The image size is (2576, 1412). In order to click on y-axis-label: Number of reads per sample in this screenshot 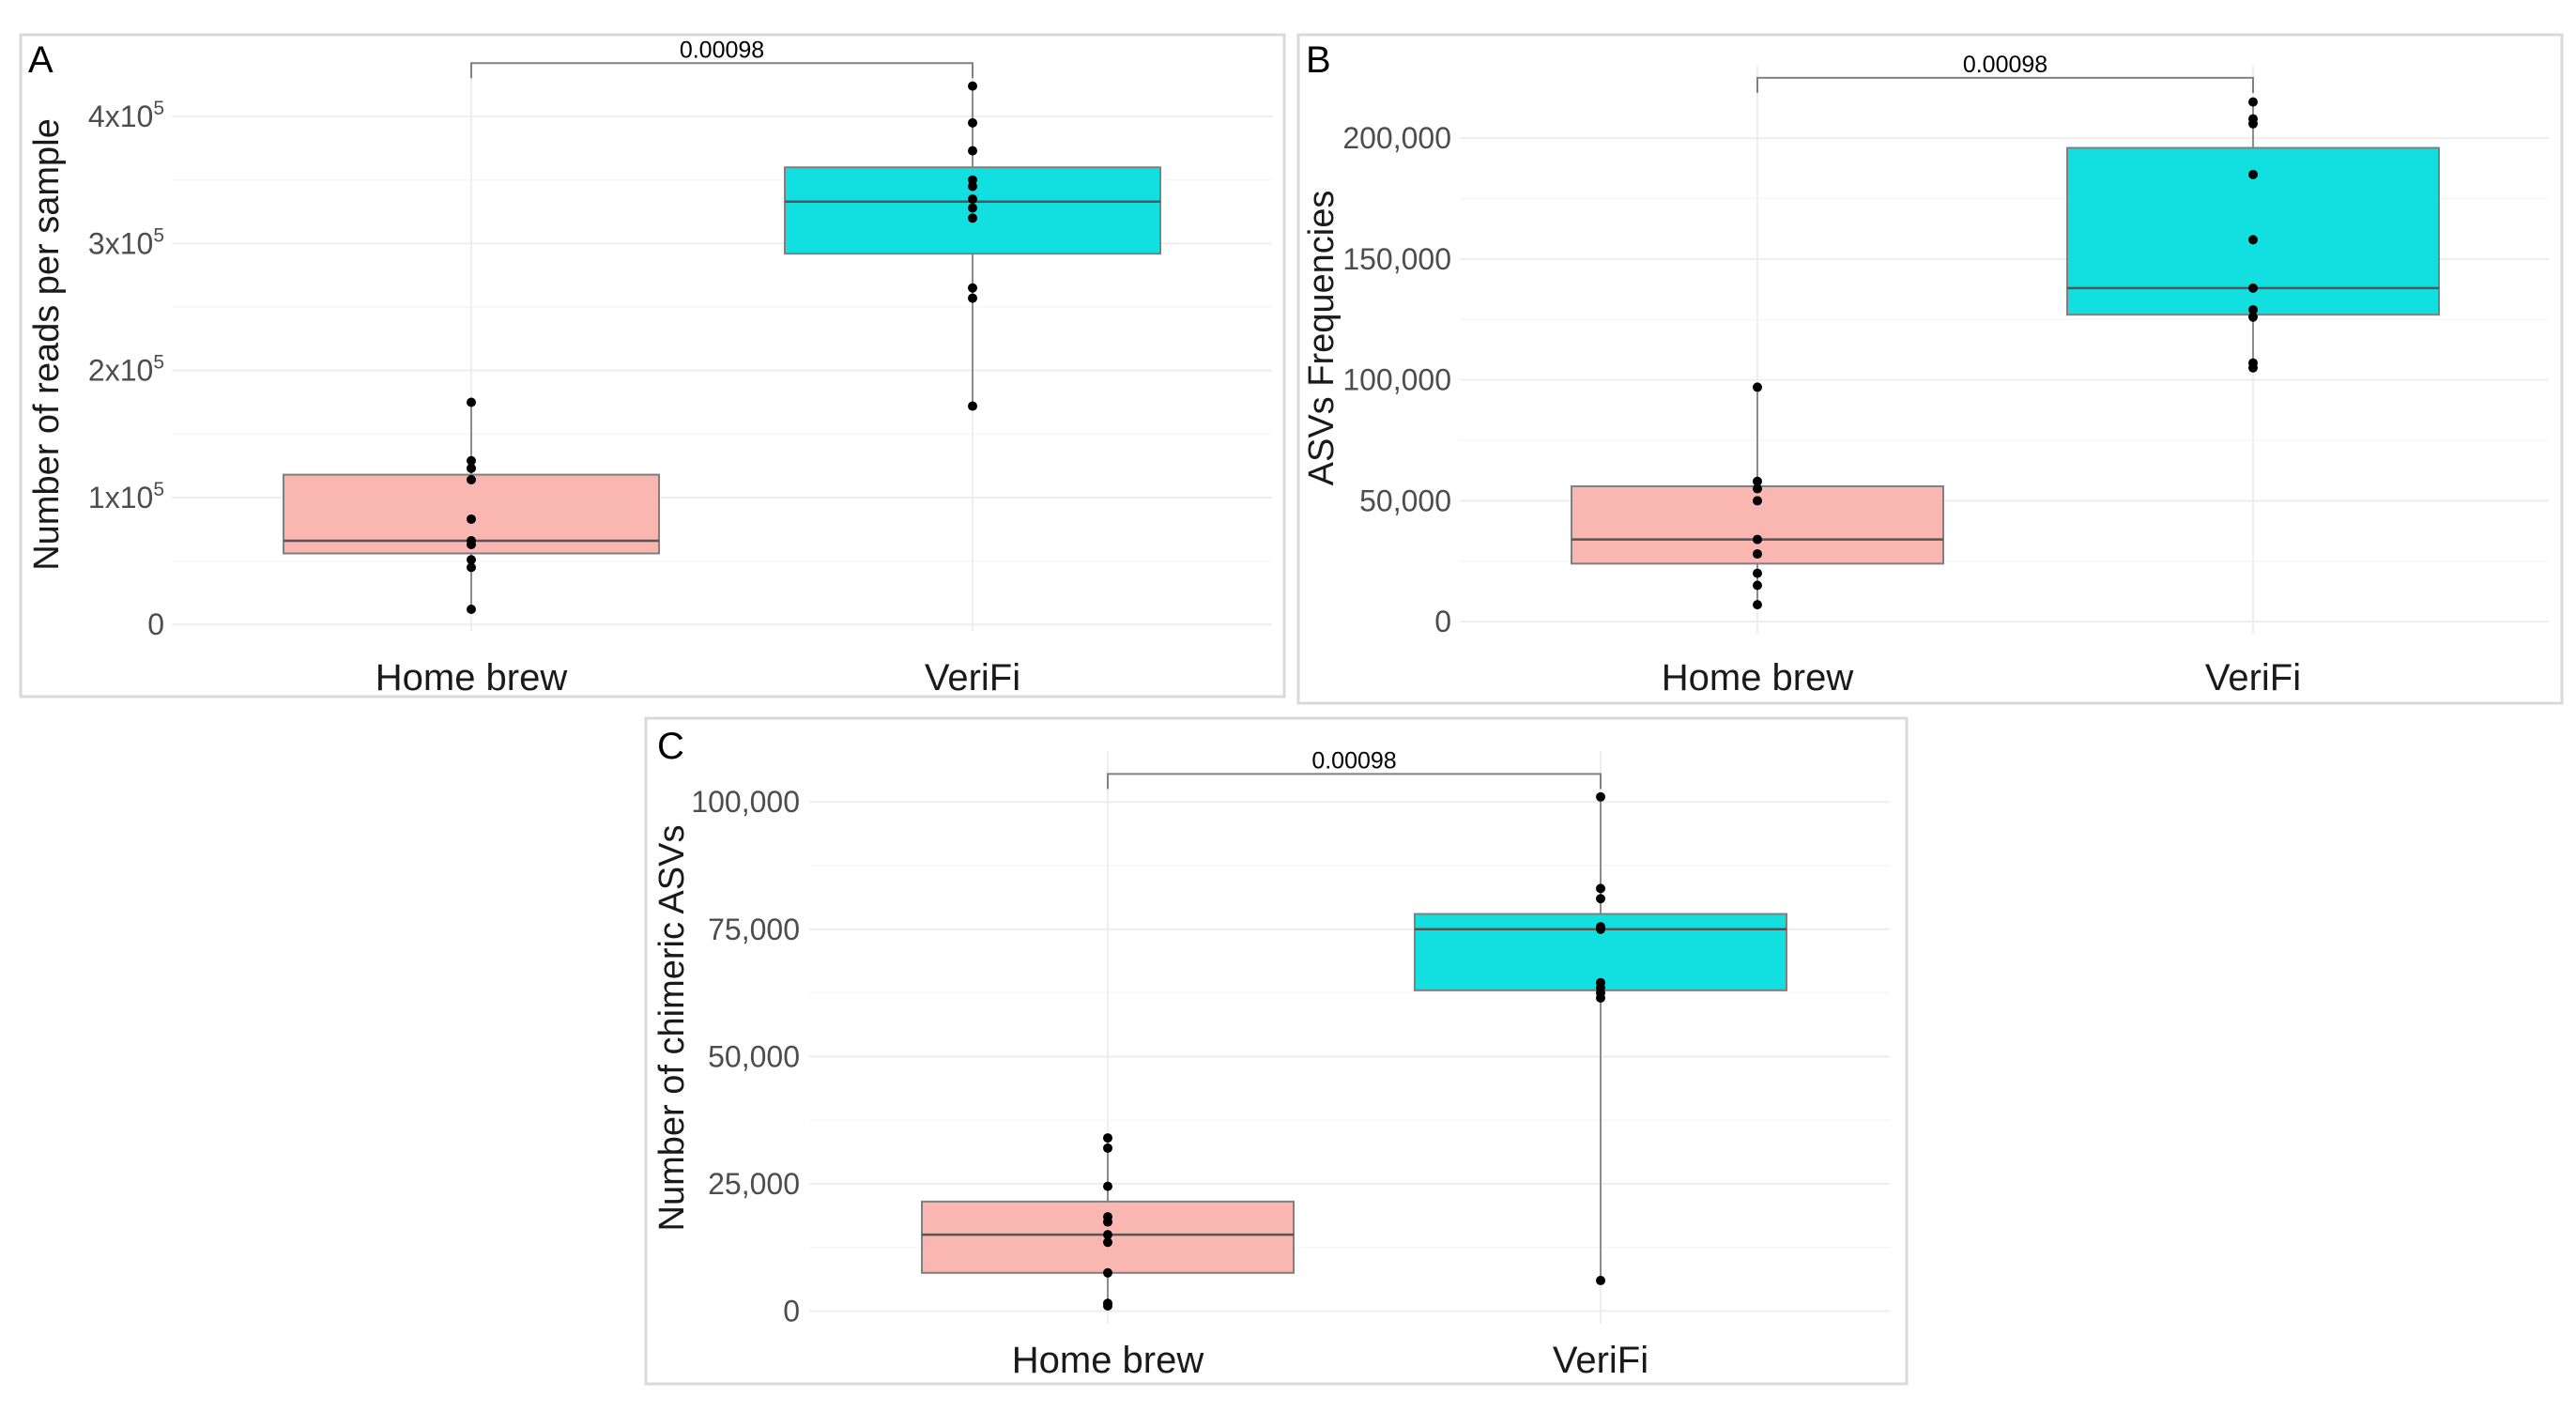, I will do `click(47, 344)`.